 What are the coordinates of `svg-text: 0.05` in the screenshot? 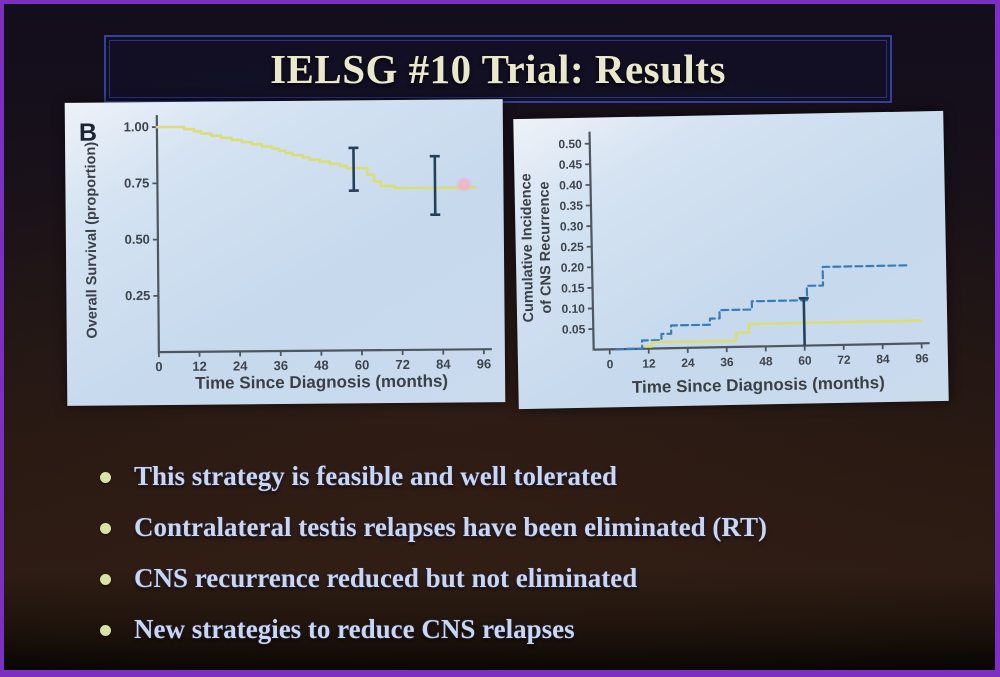 It's located at (574, 329).